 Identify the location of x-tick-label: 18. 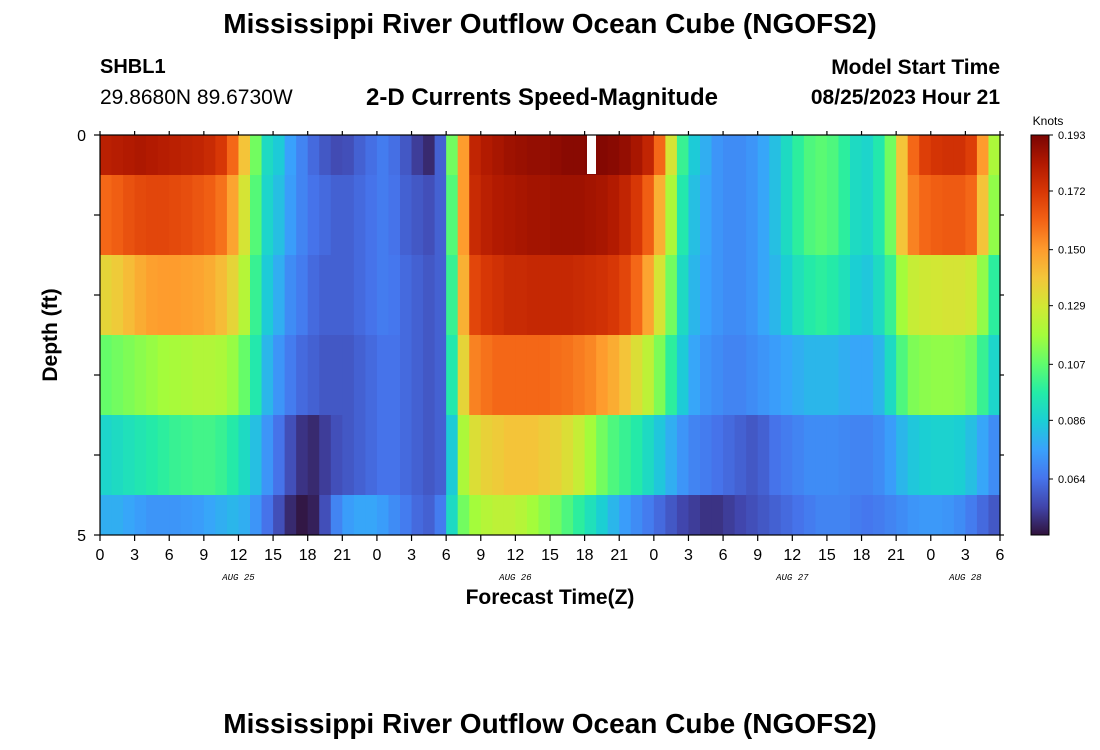
(308, 555).